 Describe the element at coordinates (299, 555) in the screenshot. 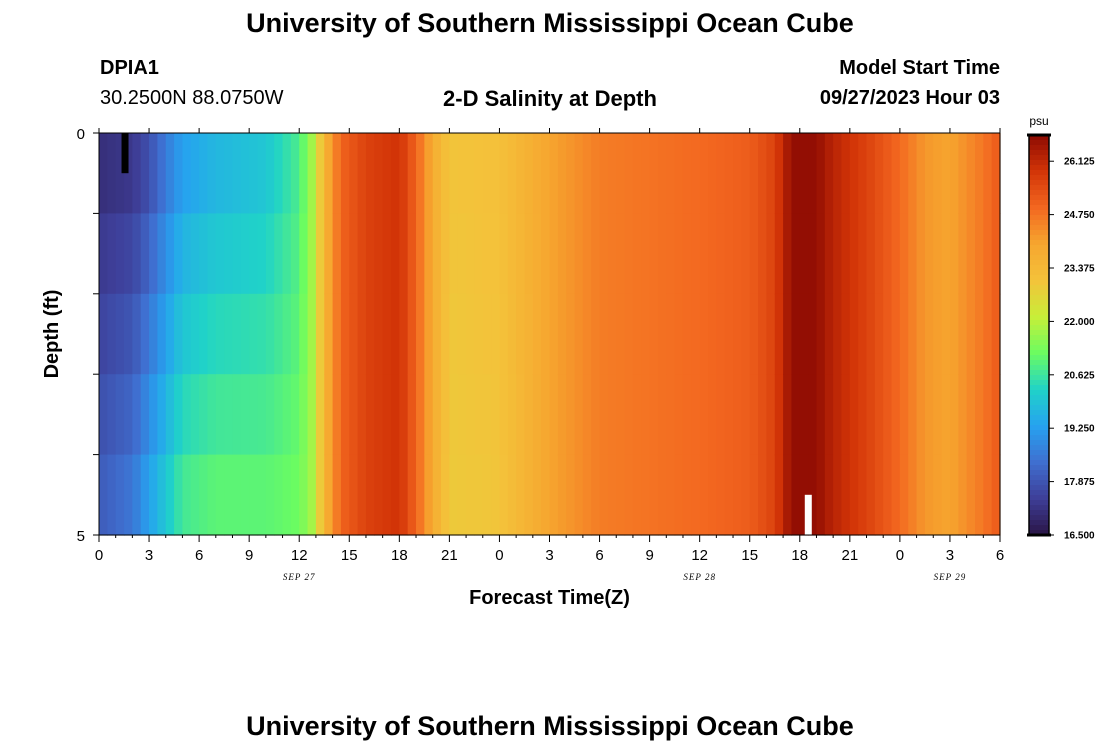

I see `x-tick-label: 12` at that location.